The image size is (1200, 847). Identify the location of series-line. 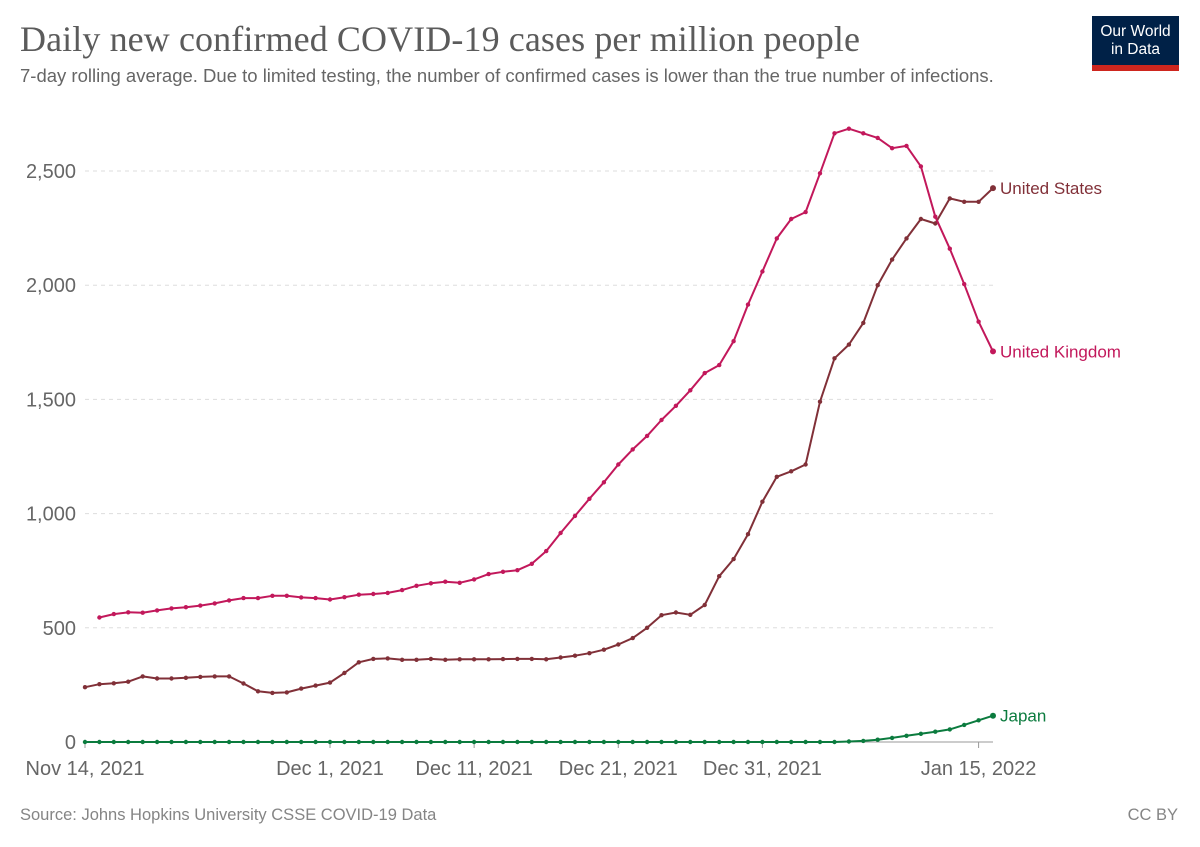
(539, 728).